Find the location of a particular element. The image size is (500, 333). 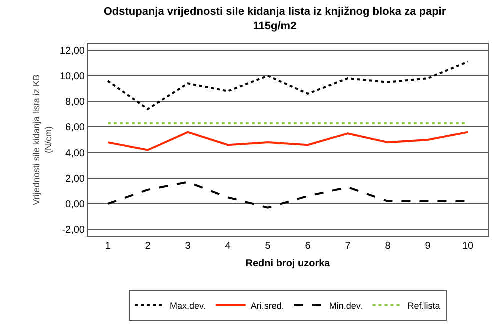

x-tick-label: 7 is located at coordinates (348, 246).